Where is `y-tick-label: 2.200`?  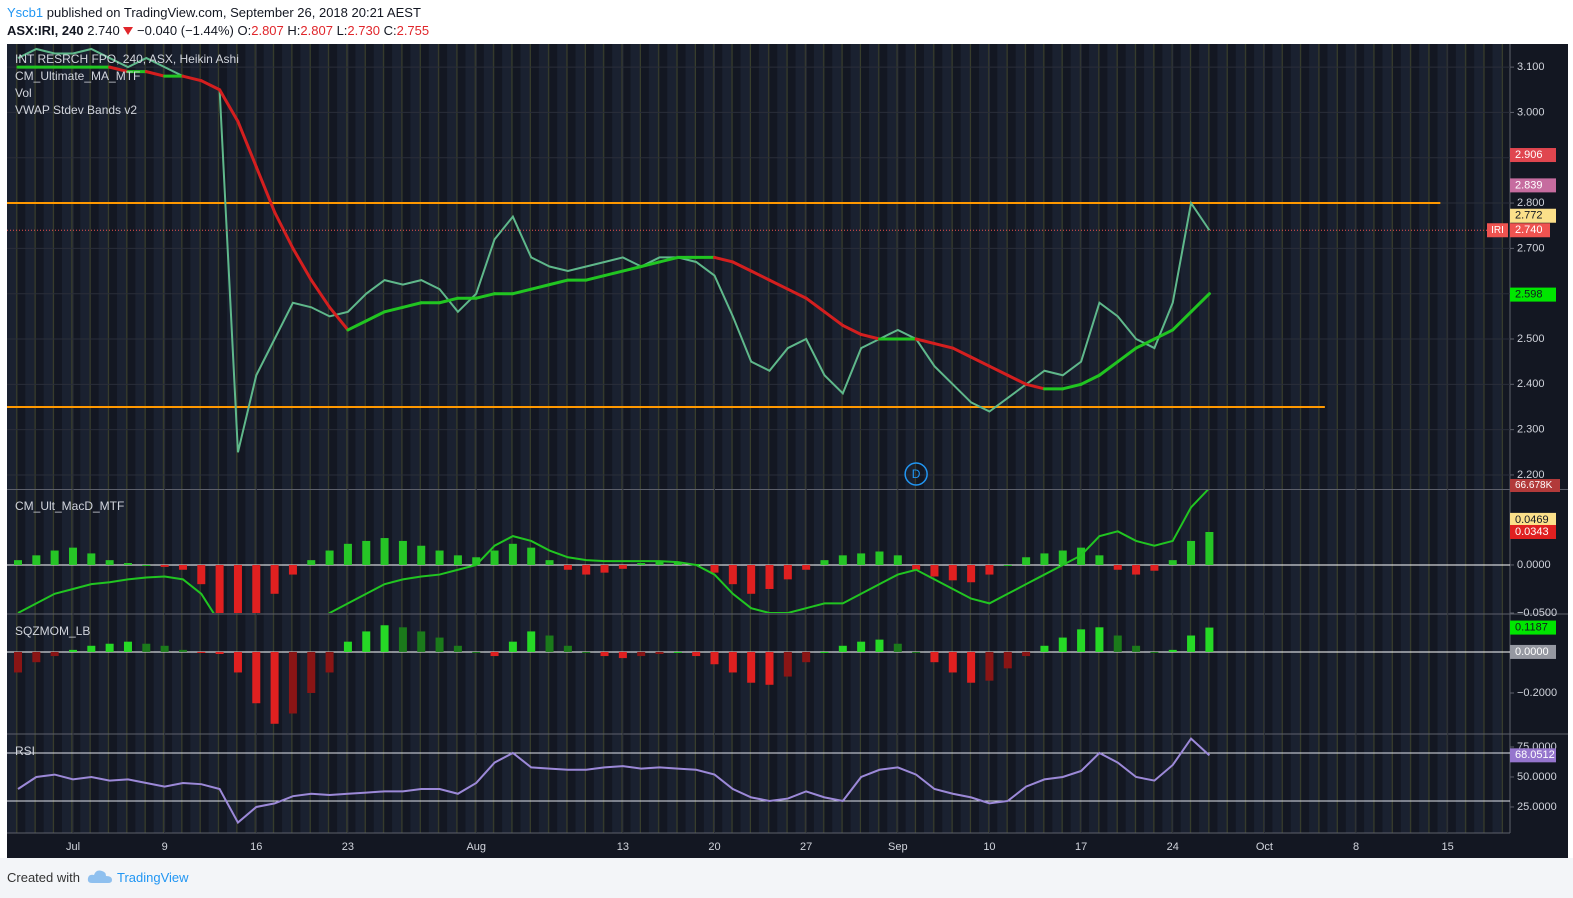
y-tick-label: 2.200 is located at coordinates (1531, 475).